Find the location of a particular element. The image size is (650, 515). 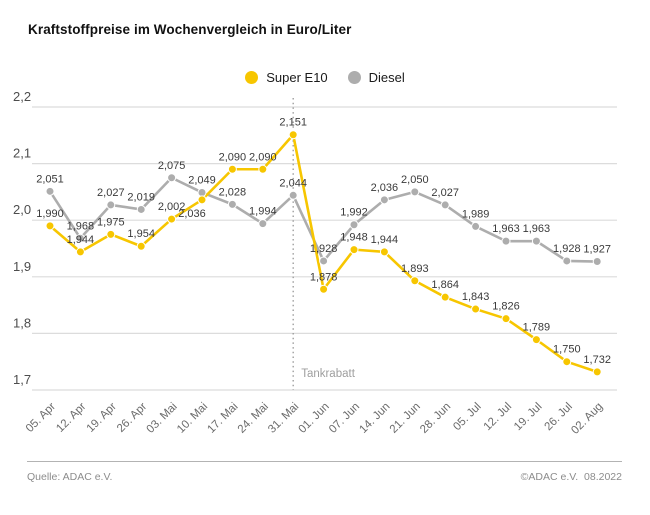

copyright-note: ©ADAC e.V. 08.2022 is located at coordinates (571, 477).